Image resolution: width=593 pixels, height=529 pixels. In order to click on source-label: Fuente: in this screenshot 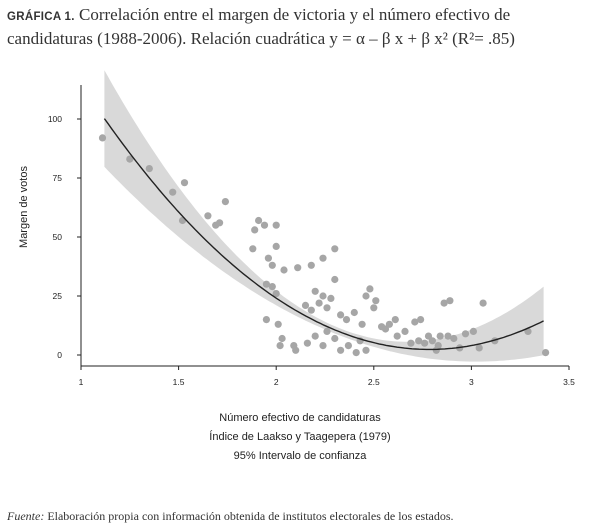, I will do `click(26, 516)`.